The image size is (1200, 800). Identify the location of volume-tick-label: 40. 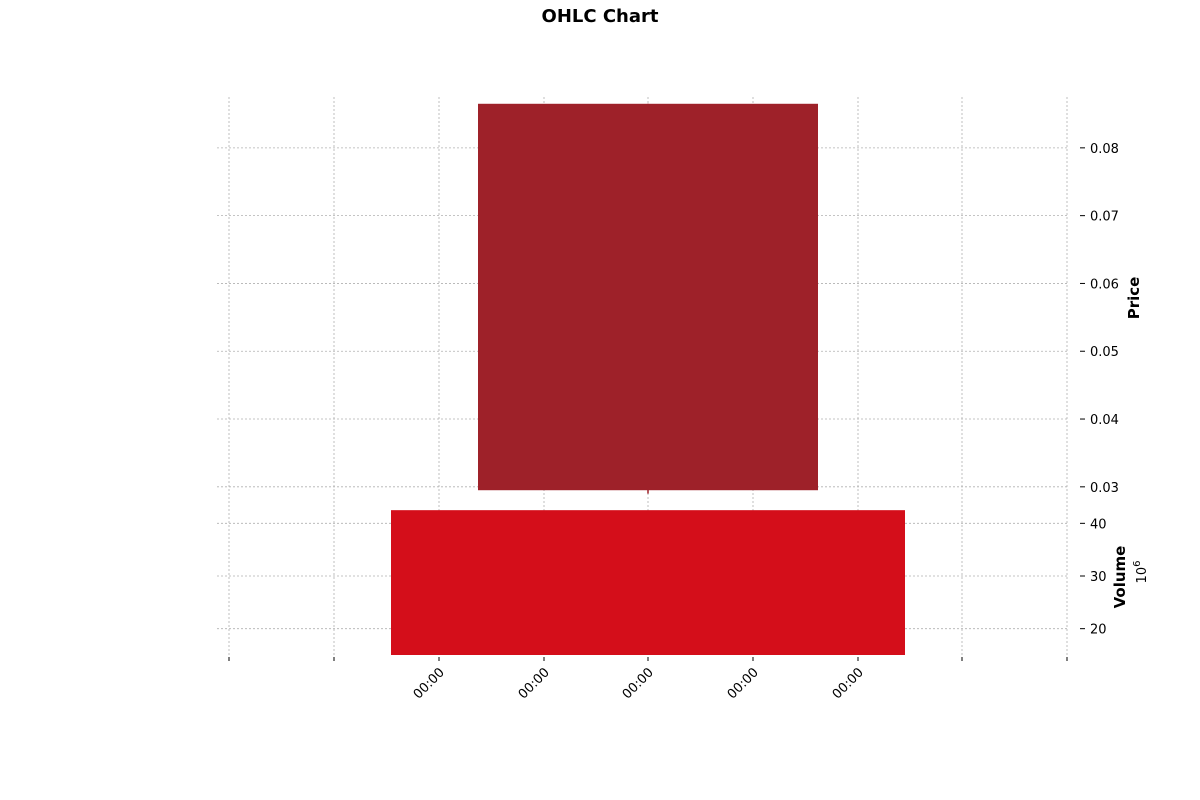
(1098, 524).